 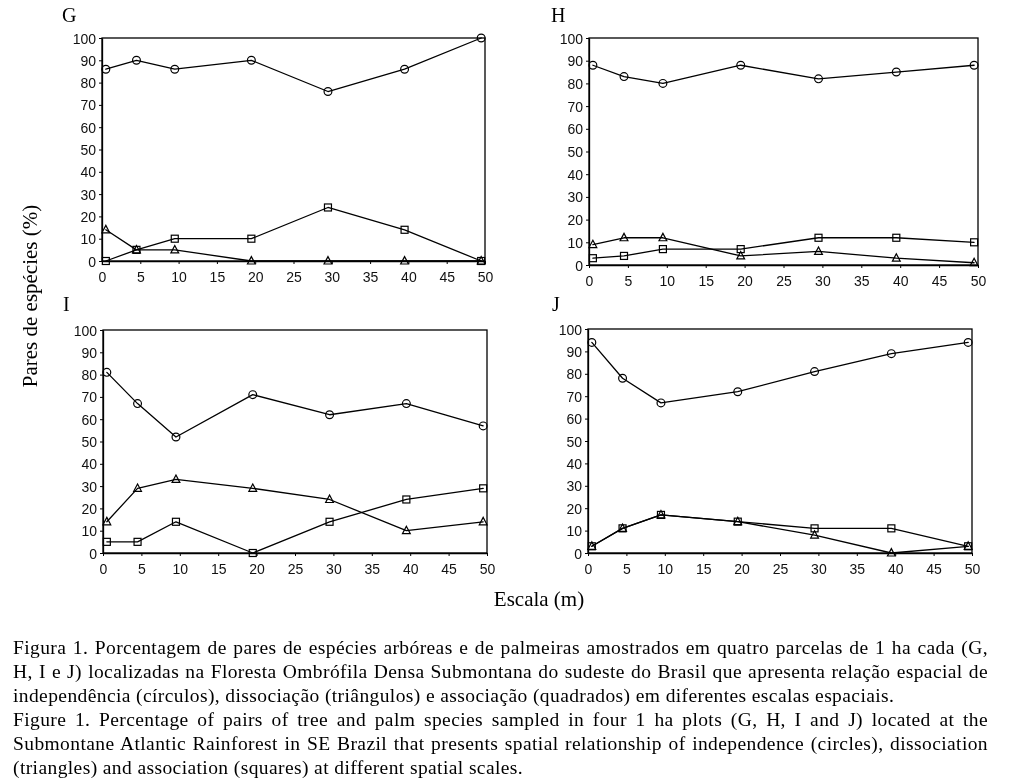 What do you see at coordinates (500, 672) in the screenshot?
I see `text: Figura 1. Porcentagem de pares de espécies arbóreas e de palmeiras amostrados em quatro parcelas de 1 ha cada (G, H, I e J) localizadas na Floresta Ombrófila Densa Submontana do sudeste do Brasil que apresenta relação espacial de independência (círculos), dissociação (triângulos) e associação (quadrados) em diferentes escalas espaciais.` at bounding box center [500, 672].